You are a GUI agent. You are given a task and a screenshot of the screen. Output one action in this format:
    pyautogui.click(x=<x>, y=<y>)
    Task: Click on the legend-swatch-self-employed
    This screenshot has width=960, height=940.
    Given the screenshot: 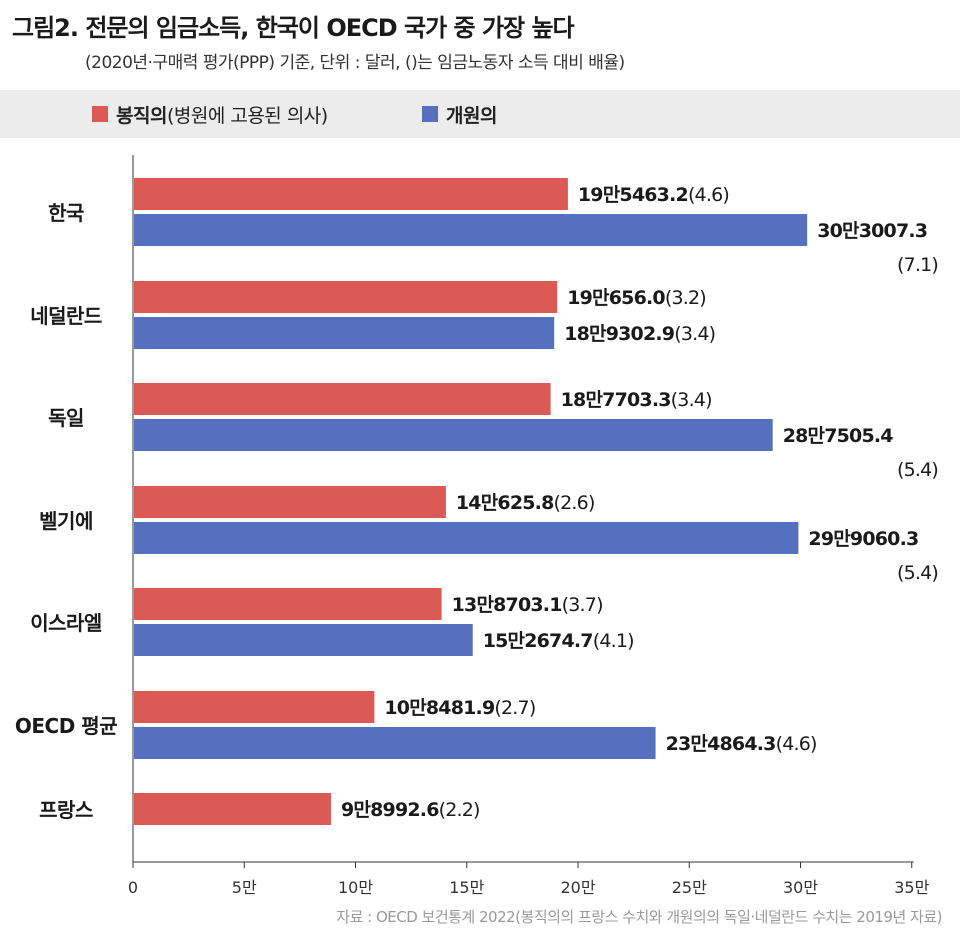 What is the action you would take?
    pyautogui.click(x=430, y=114)
    